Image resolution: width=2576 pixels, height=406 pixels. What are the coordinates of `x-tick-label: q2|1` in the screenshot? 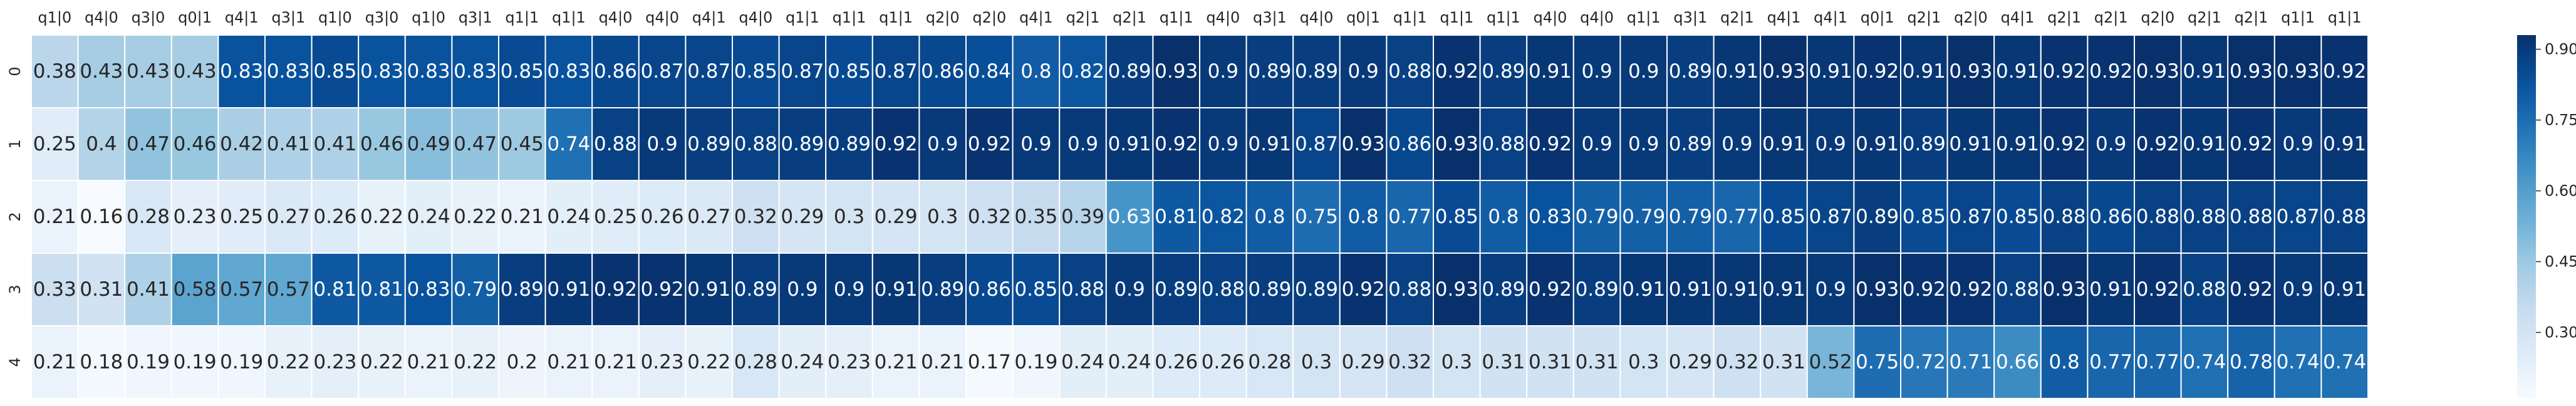 It's located at (2064, 17).